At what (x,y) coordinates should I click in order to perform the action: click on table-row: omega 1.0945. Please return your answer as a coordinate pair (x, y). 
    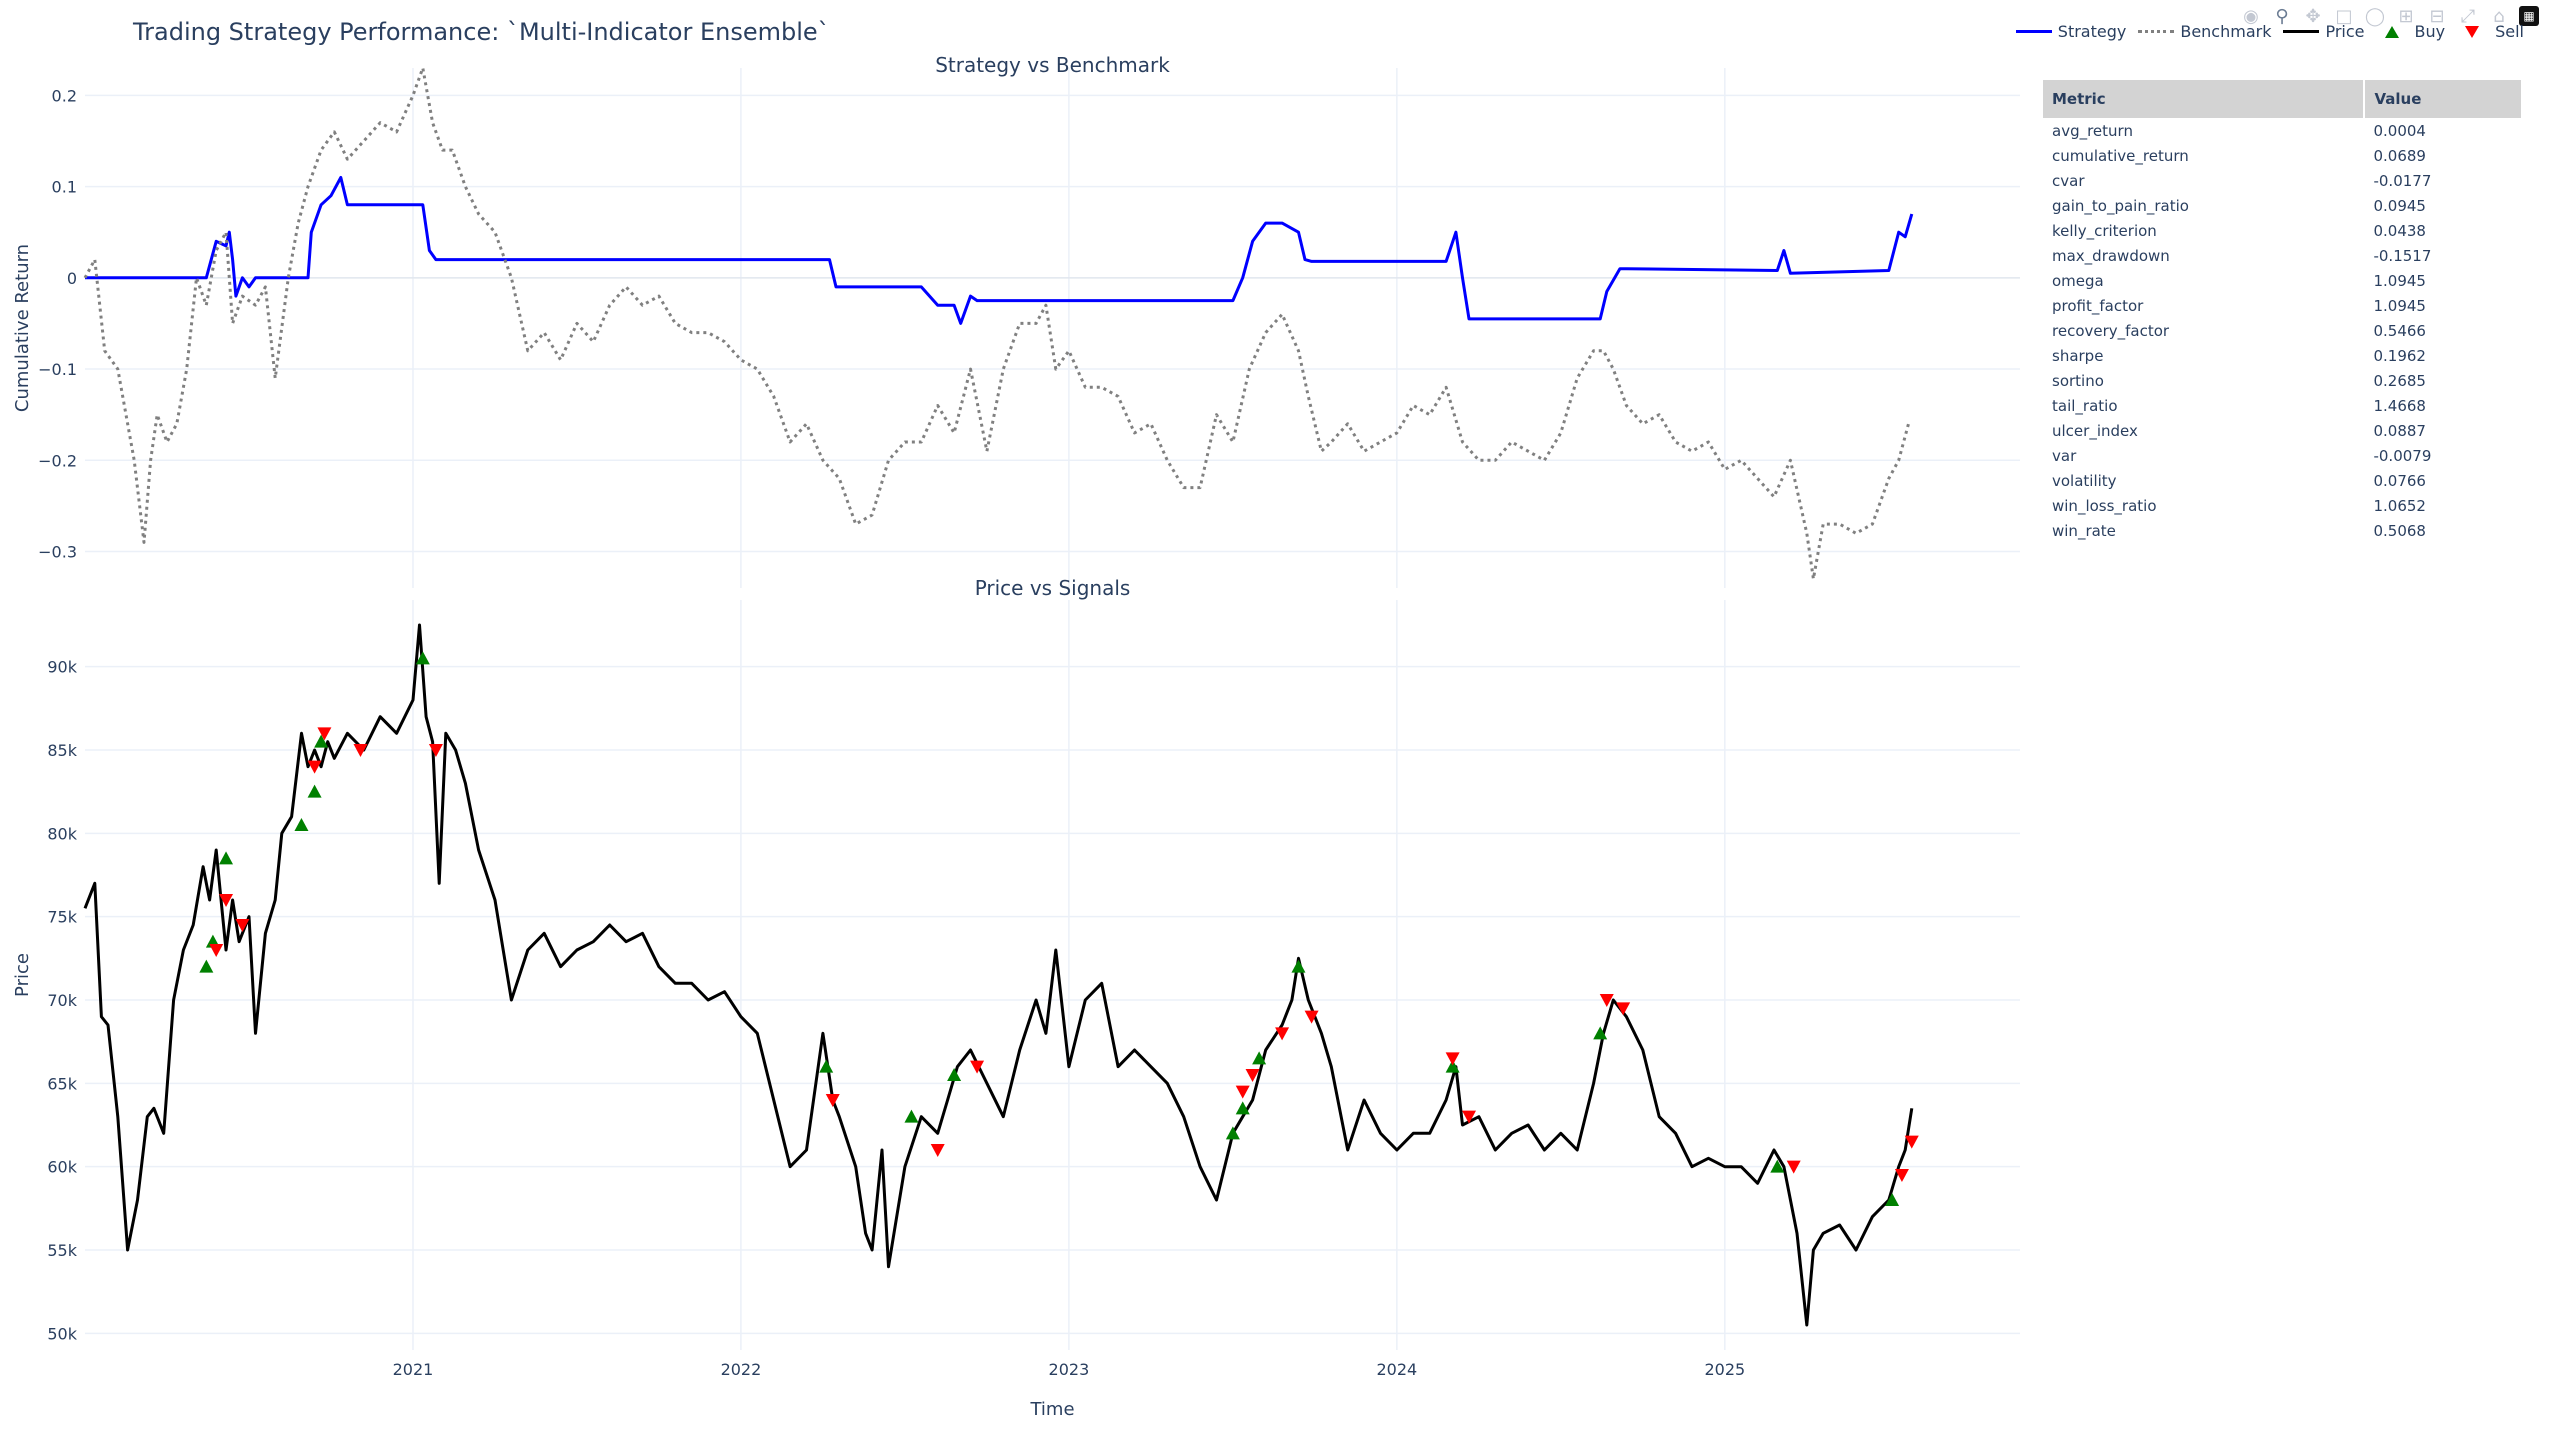
    Looking at the image, I should click on (2282, 280).